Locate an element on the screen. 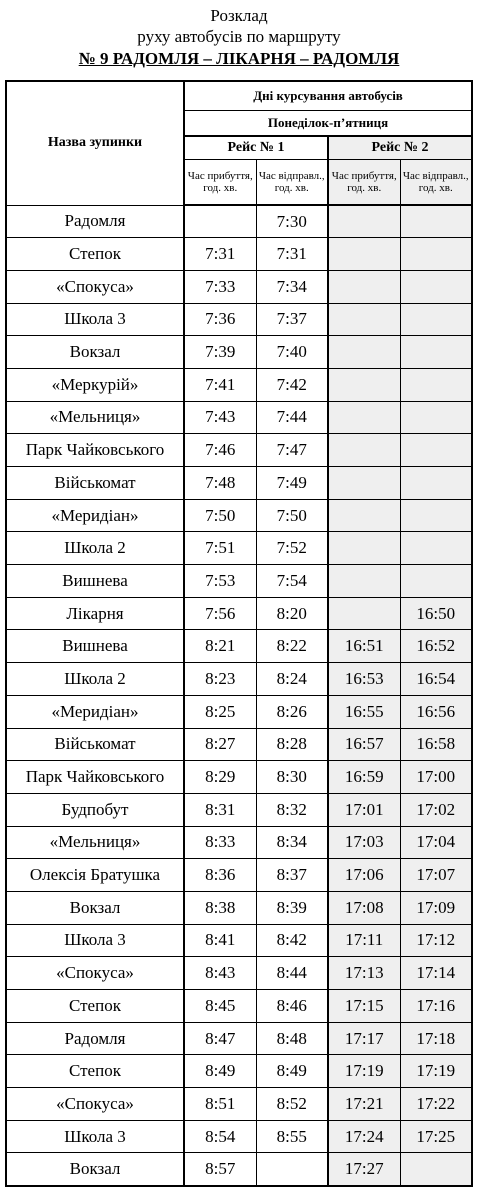 The width and height of the screenshot is (478, 1200). trip1-arrival-cell: 8:51 is located at coordinates (220, 1104).